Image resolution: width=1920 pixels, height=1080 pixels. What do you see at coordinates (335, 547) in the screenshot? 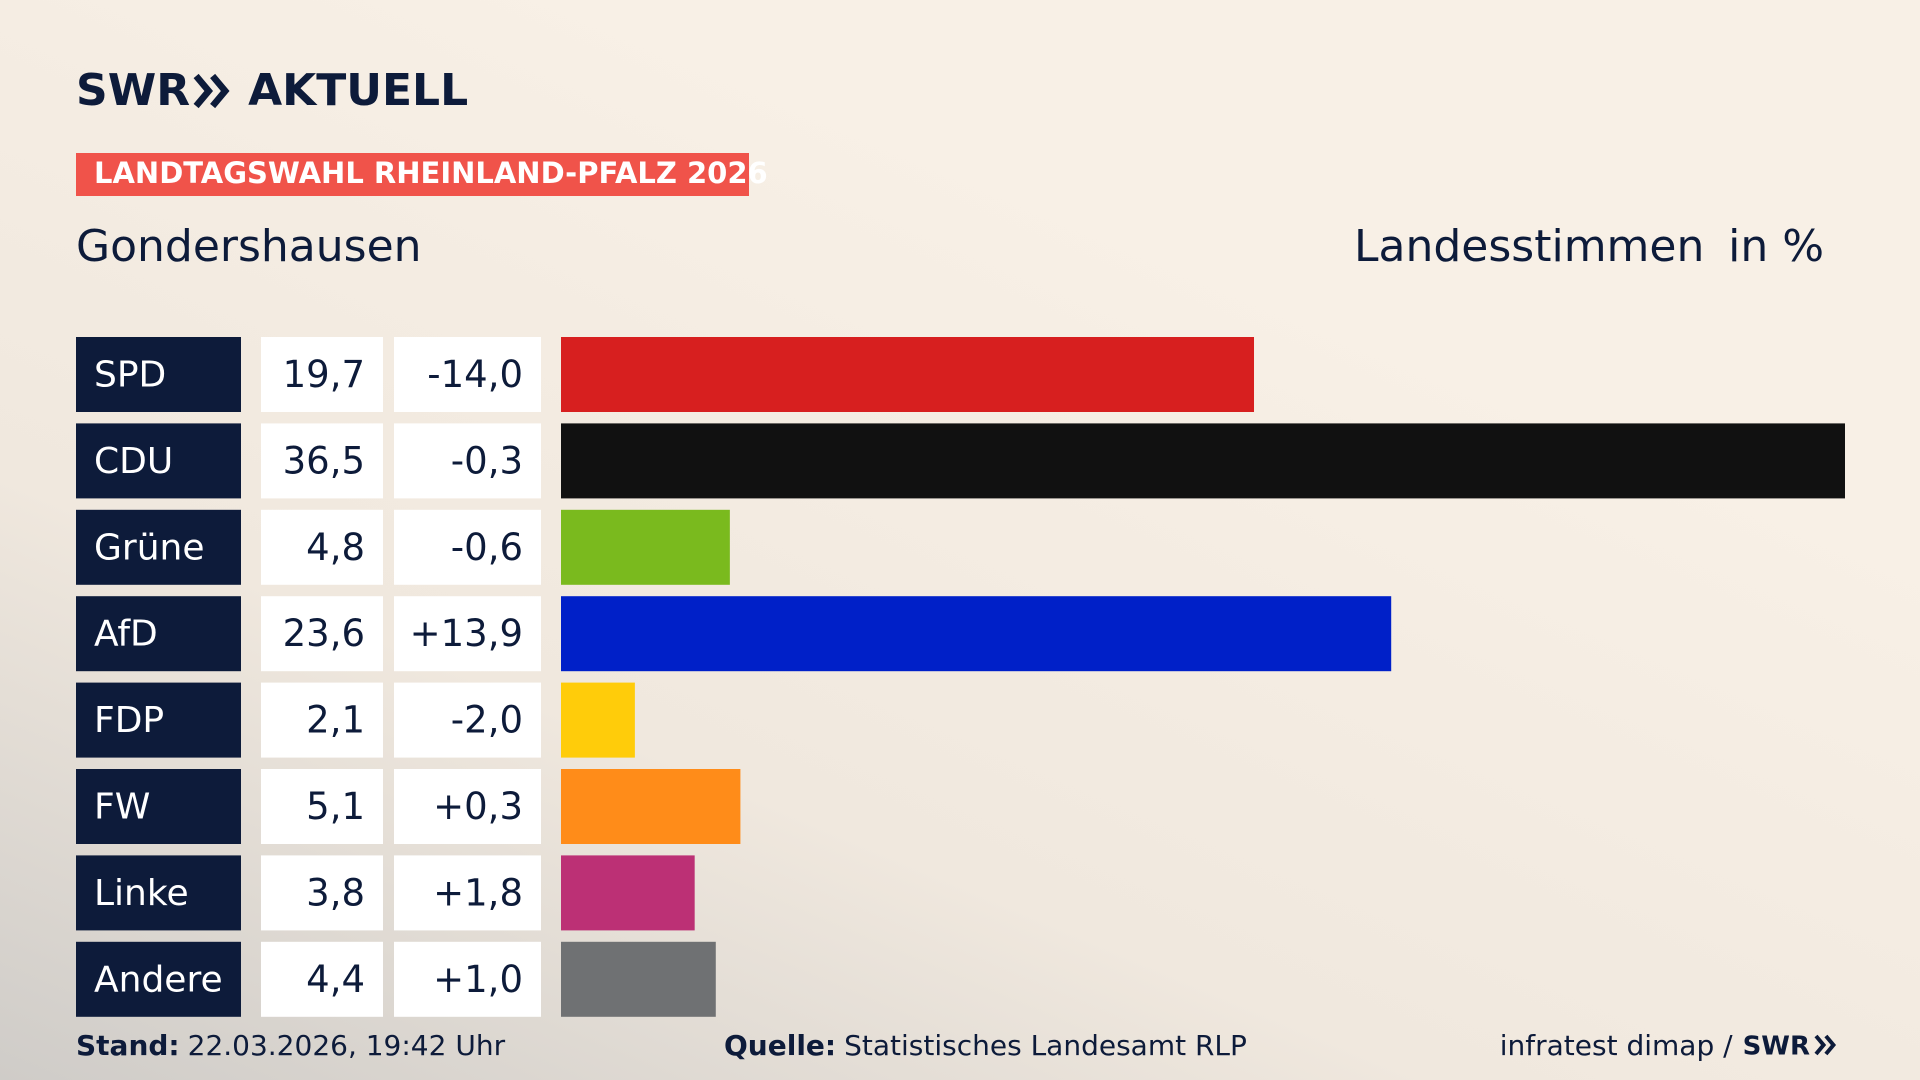
I see `value-label: 4,8` at bounding box center [335, 547].